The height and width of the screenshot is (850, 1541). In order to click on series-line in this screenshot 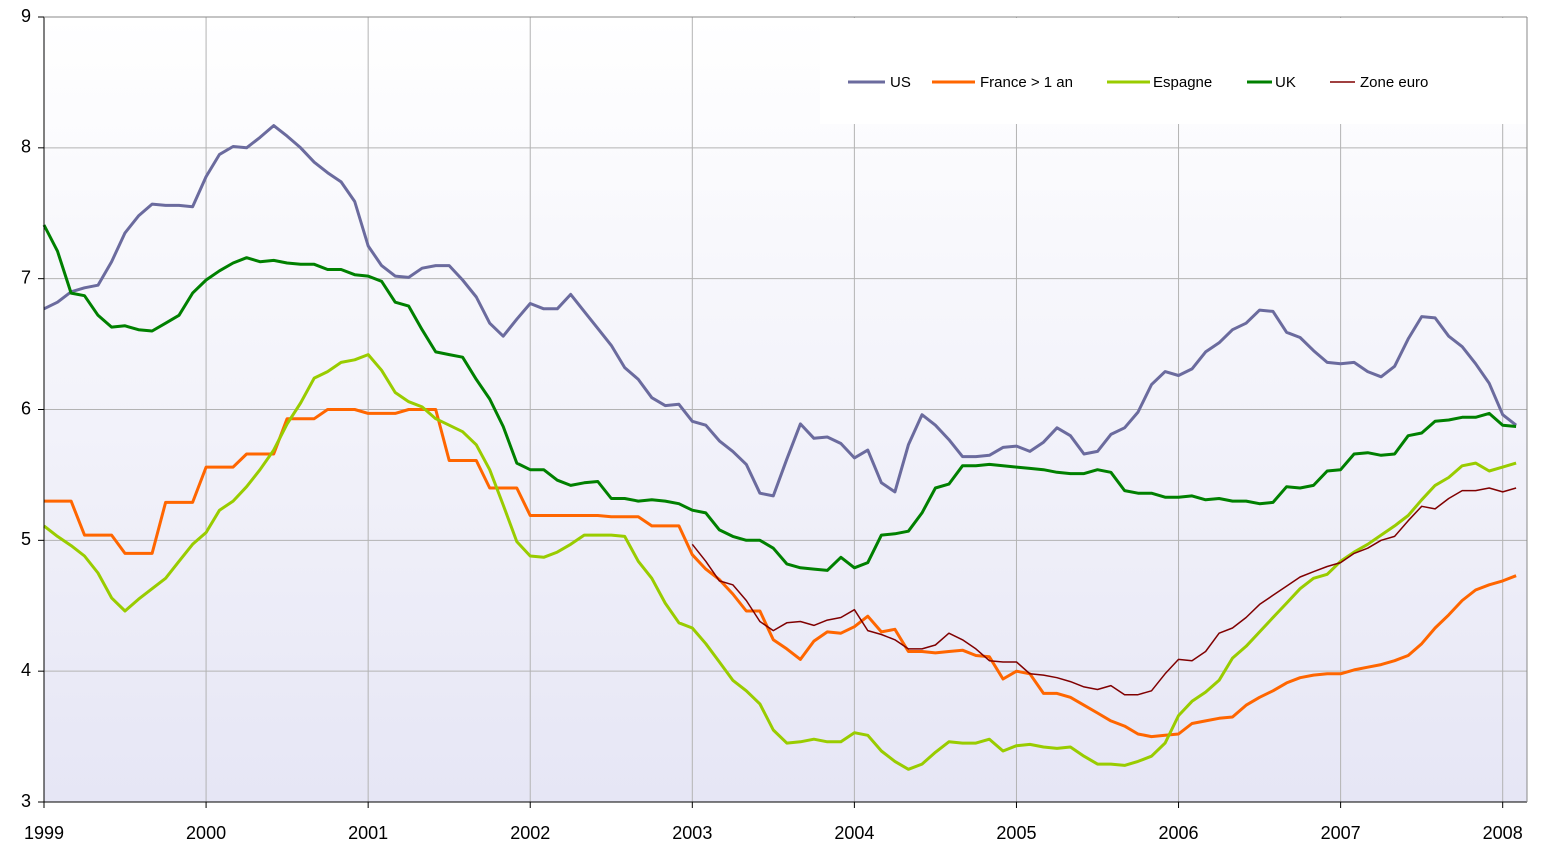, I will do `click(1104, 591)`.